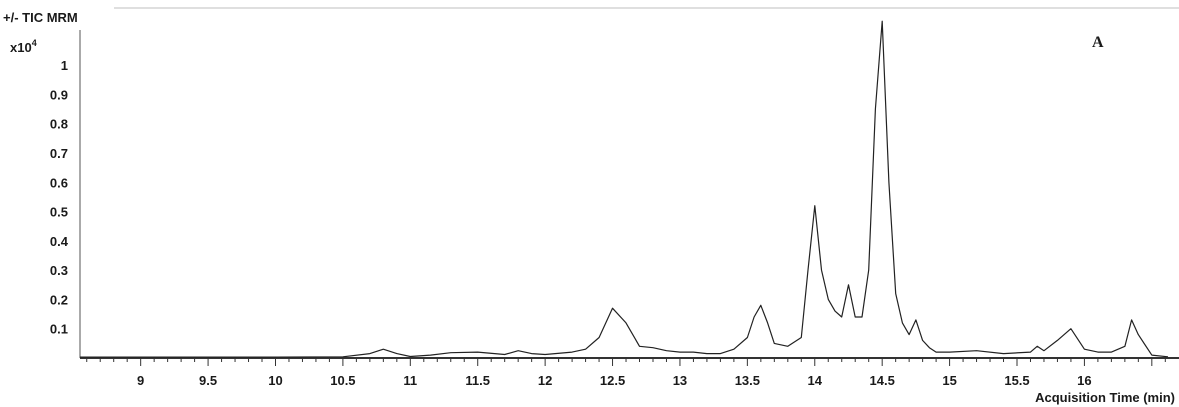  What do you see at coordinates (275, 380) in the screenshot?
I see `x-tick-label: 10` at bounding box center [275, 380].